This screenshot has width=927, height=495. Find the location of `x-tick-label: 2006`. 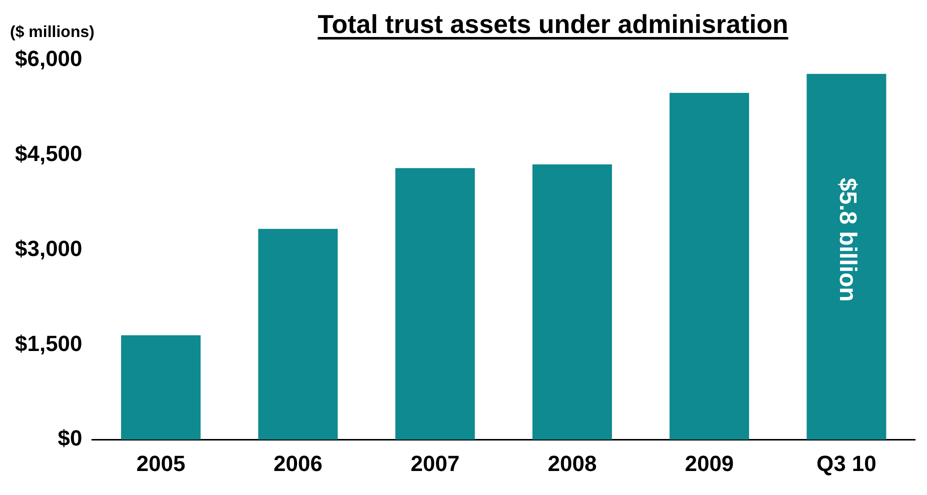

x-tick-label: 2006 is located at coordinates (297, 463).